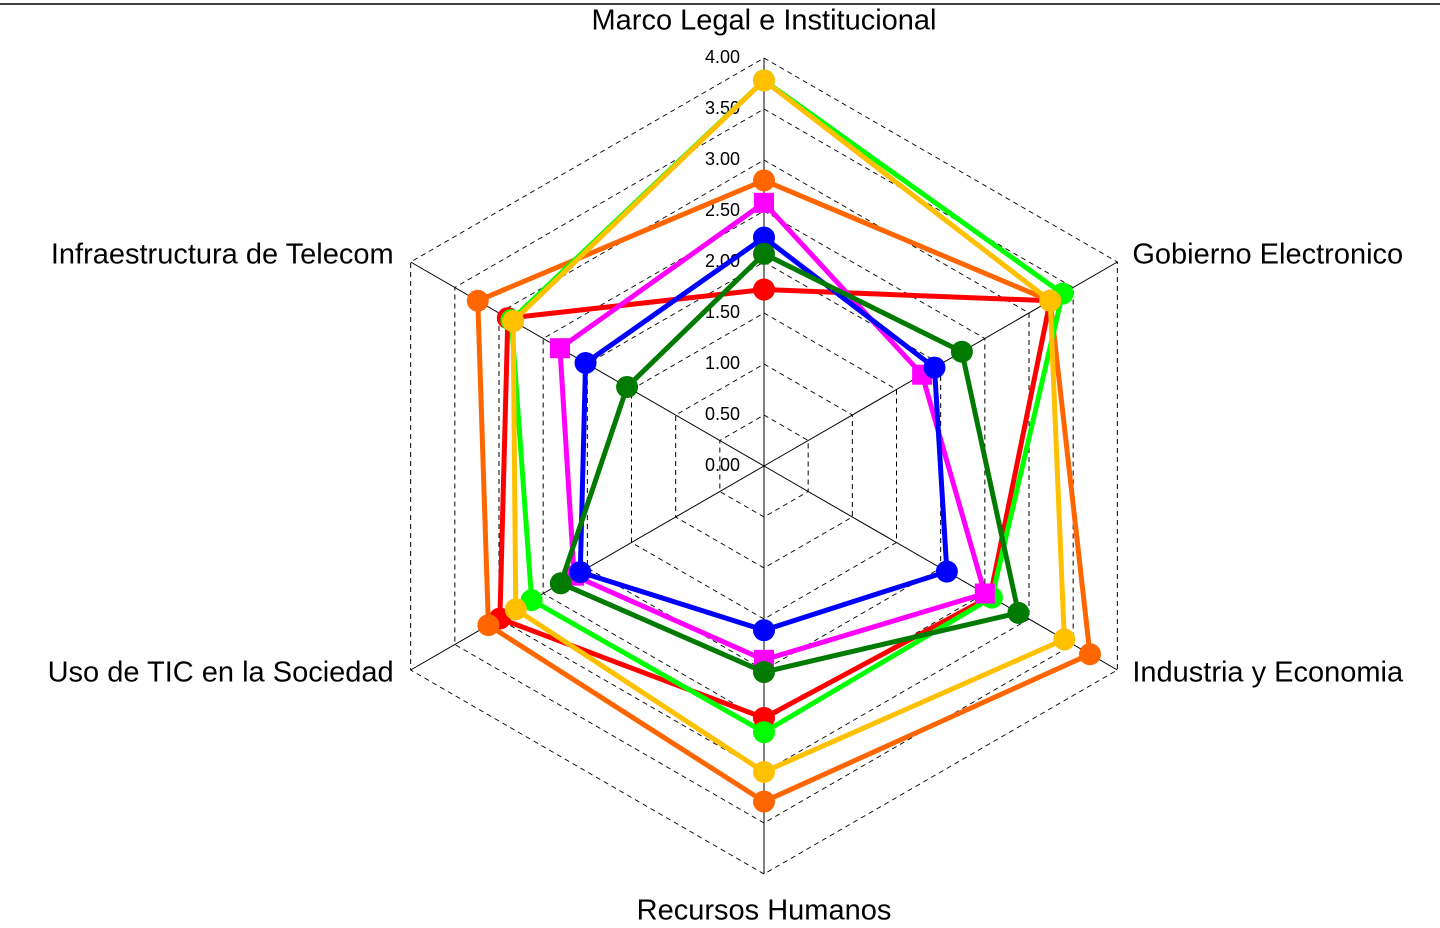 The height and width of the screenshot is (928, 1440). What do you see at coordinates (722, 57) in the screenshot?
I see `r-tick-label: 4.00` at bounding box center [722, 57].